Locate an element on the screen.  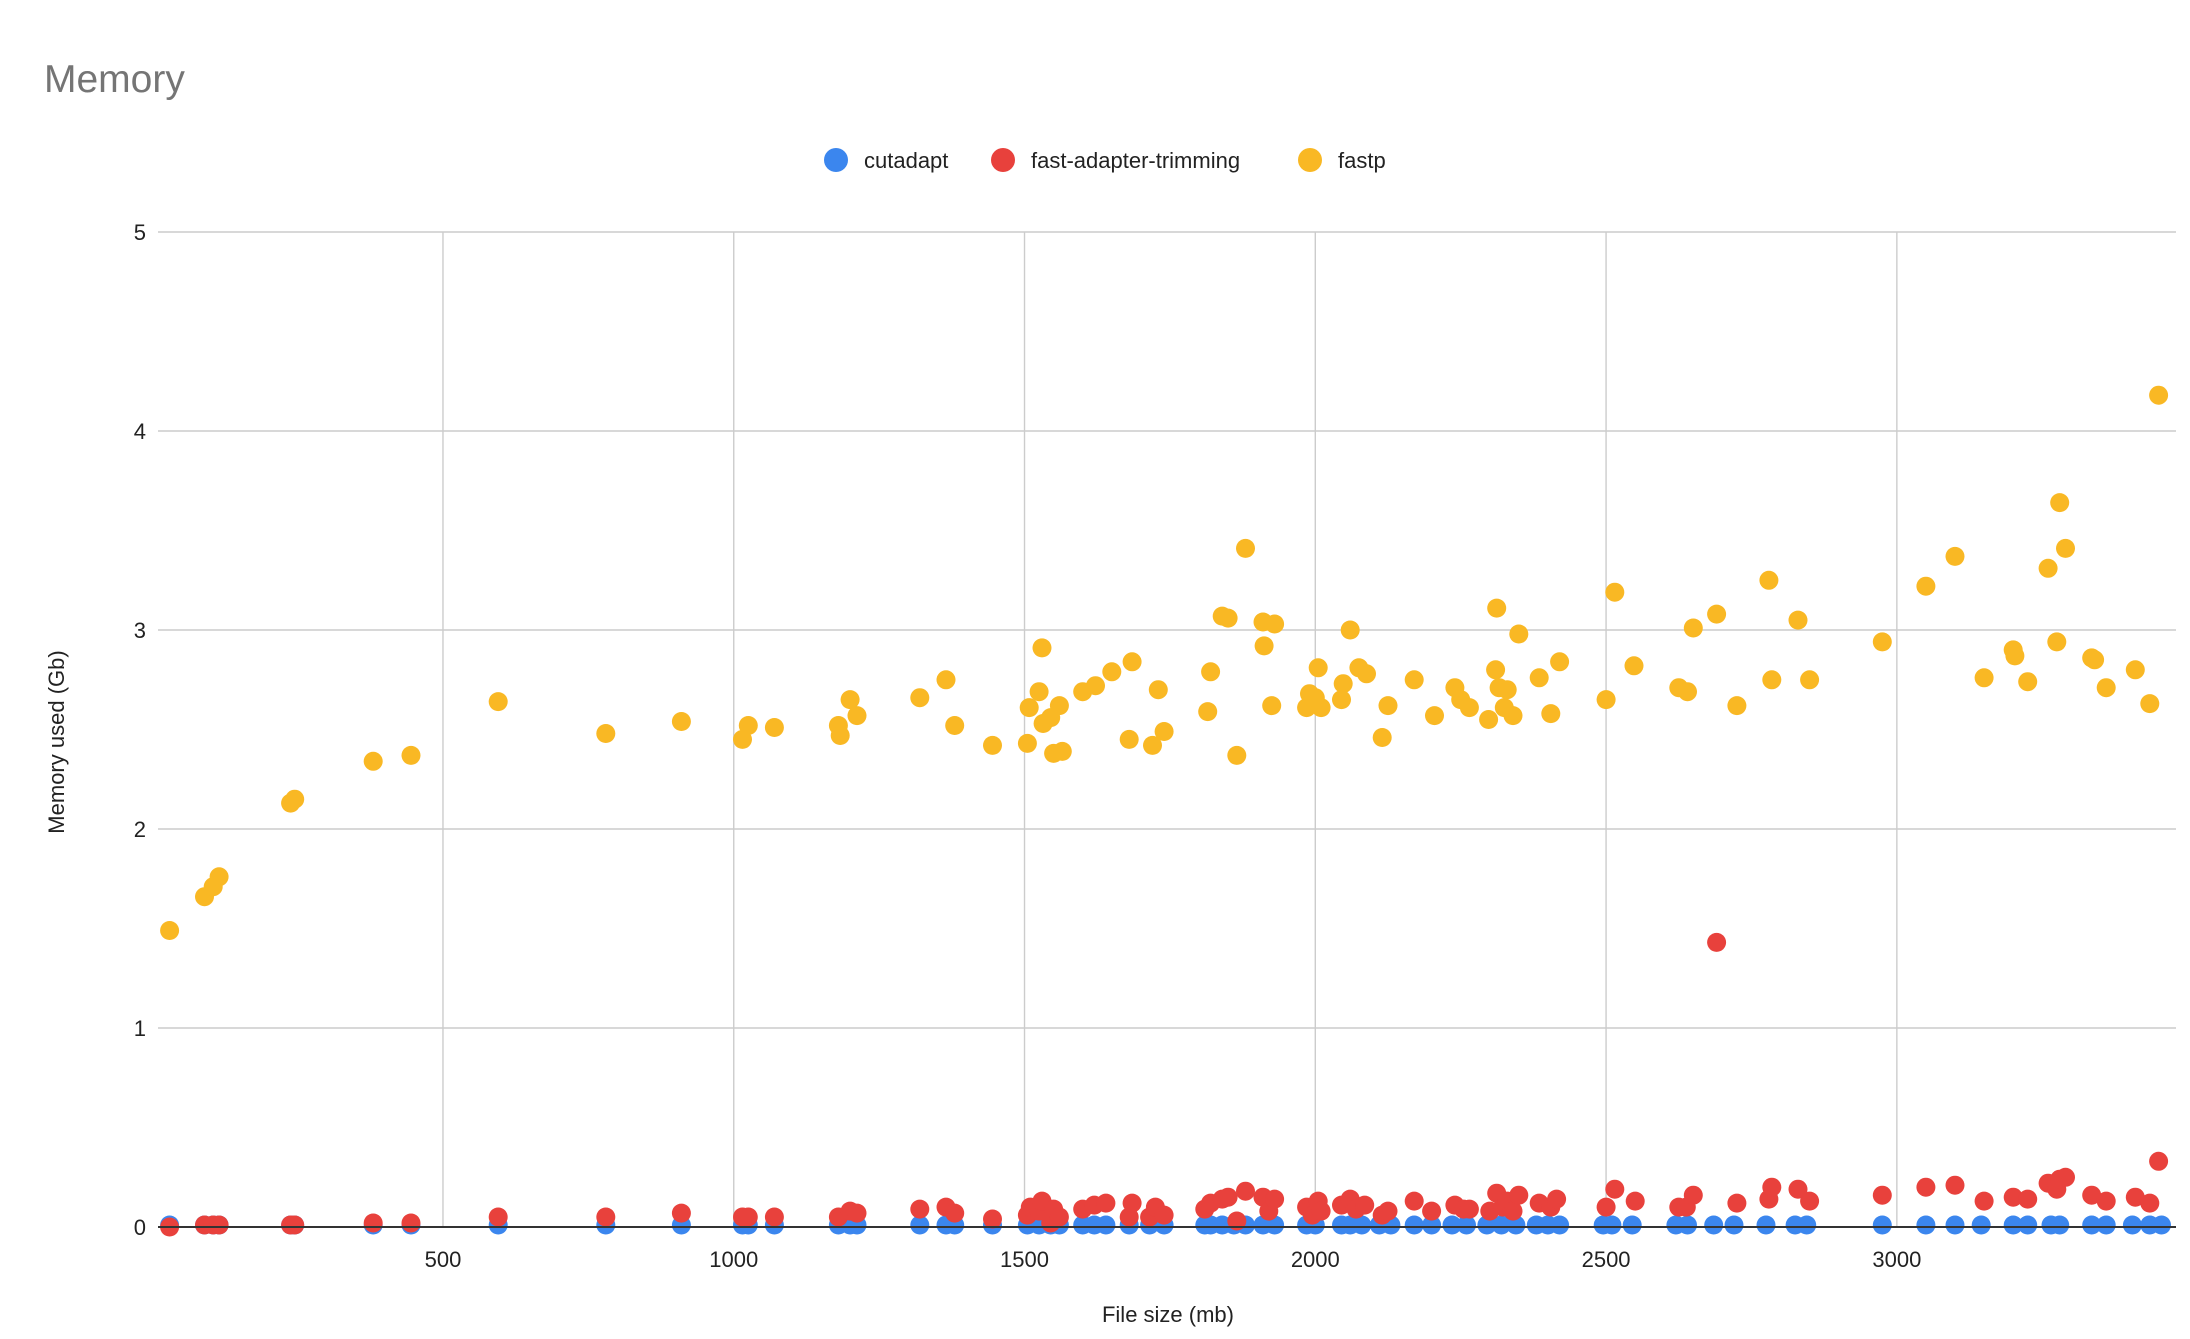
legend: cutadapt fast-adapter-trimming fastp is located at coordinates (1105, 160).